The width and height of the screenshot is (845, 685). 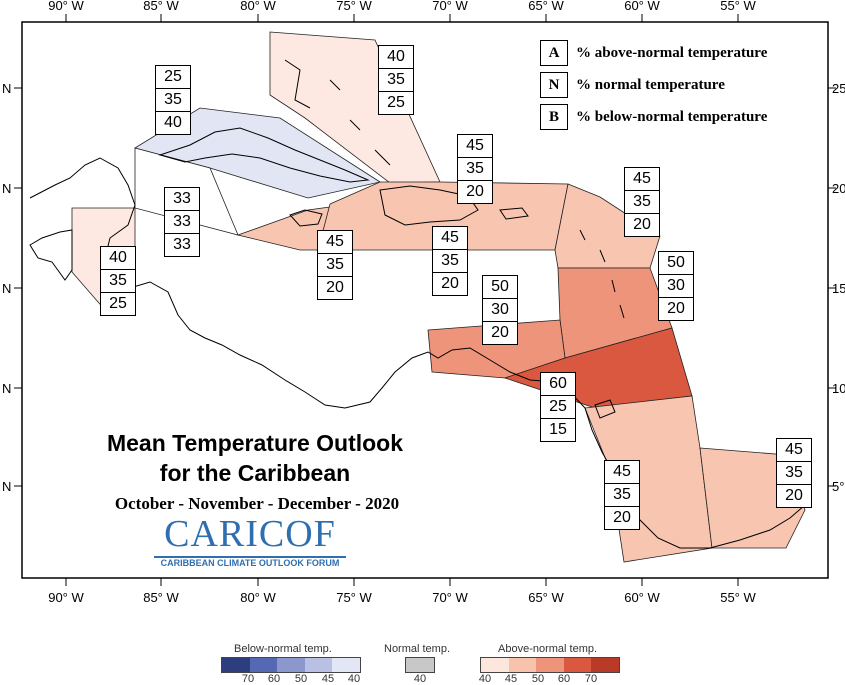 I want to click on ylabel-right: 5°, so click(x=838, y=486).